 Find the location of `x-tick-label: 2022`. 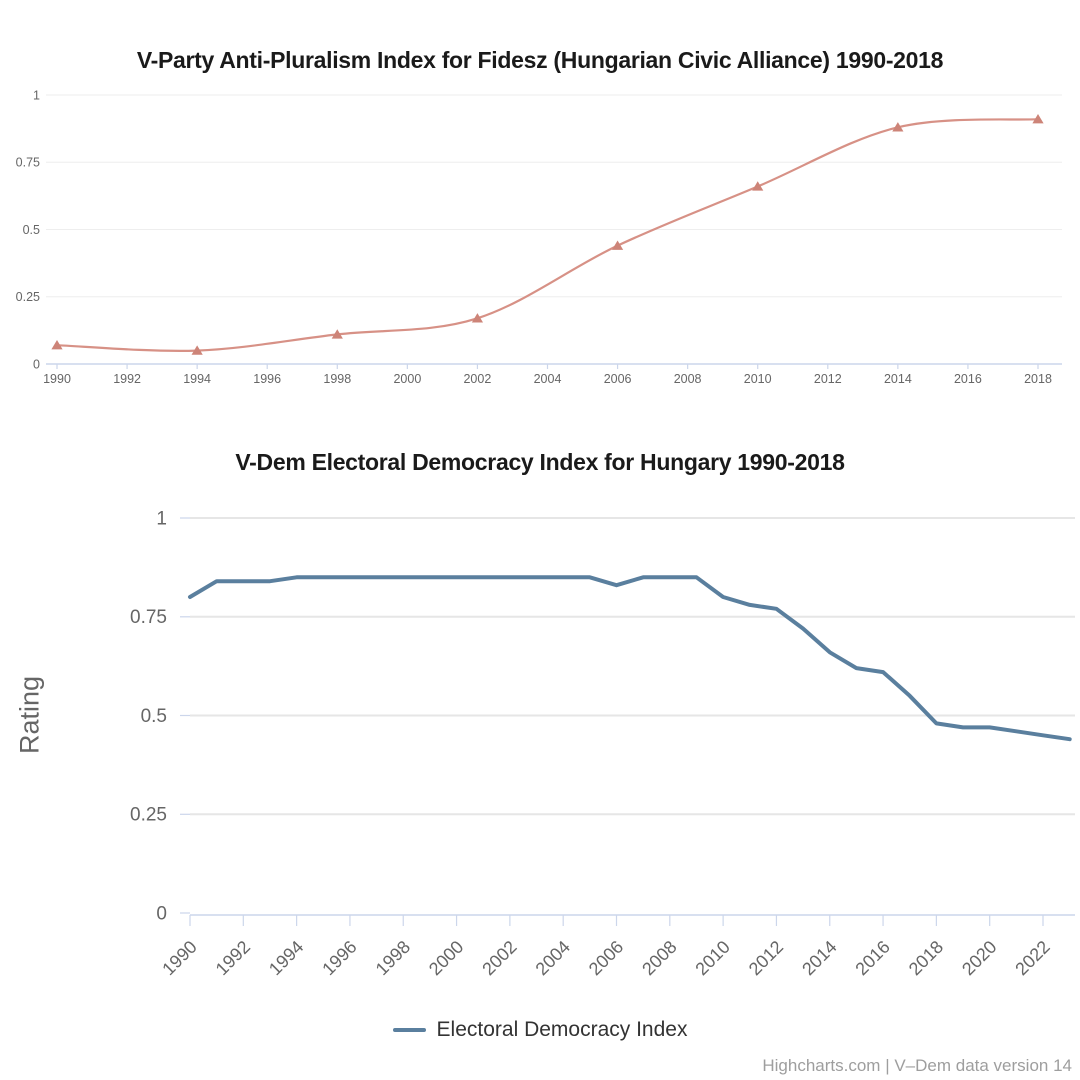

x-tick-label: 2022 is located at coordinates (1032, 958).